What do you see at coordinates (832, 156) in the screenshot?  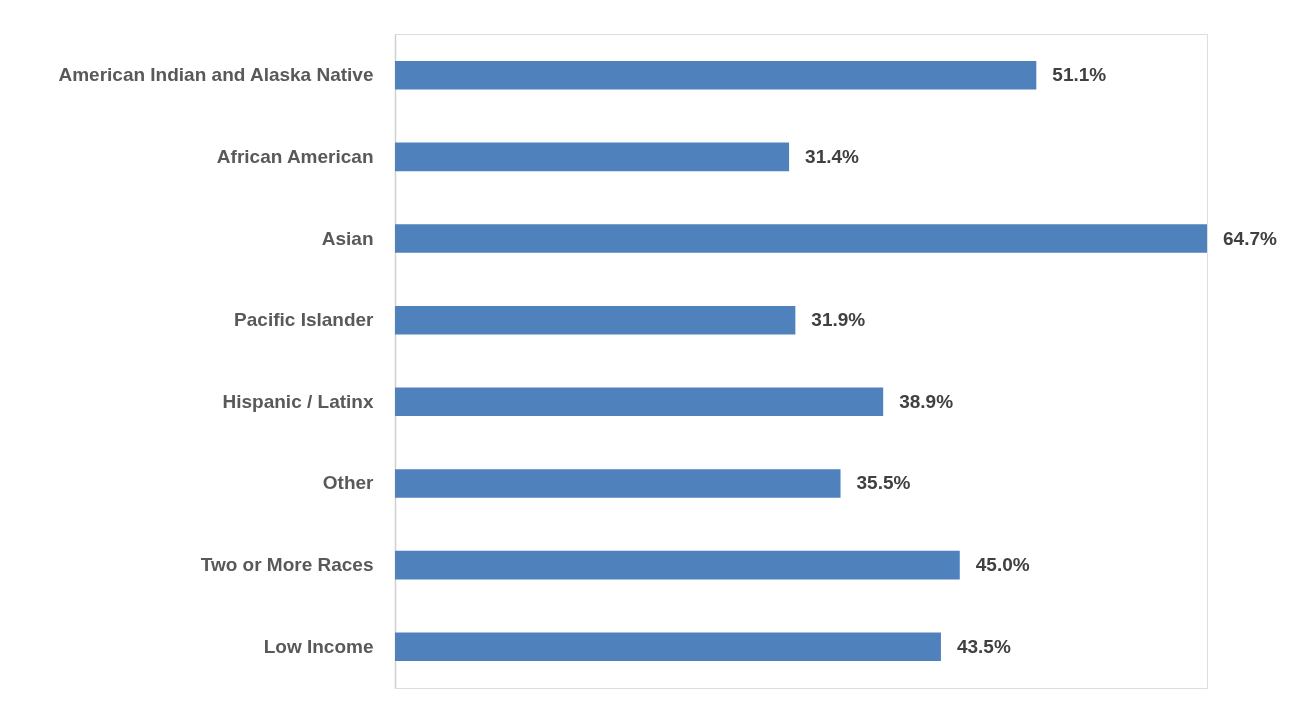 I see `data-label: 31.4%` at bounding box center [832, 156].